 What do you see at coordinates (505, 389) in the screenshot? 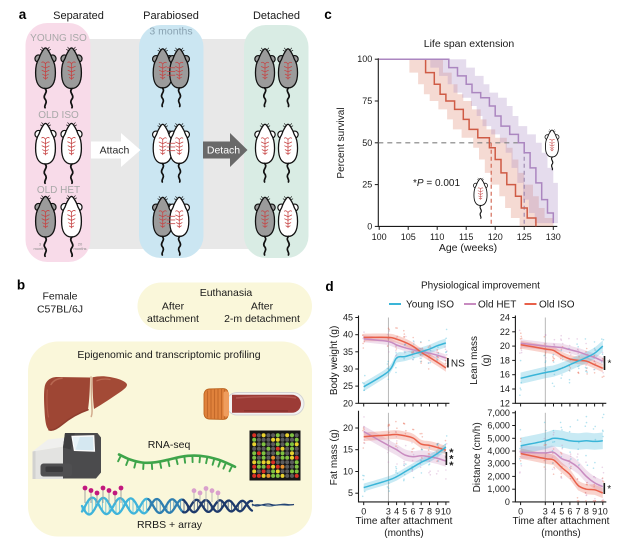
I see `svg-text: 14` at bounding box center [505, 389].